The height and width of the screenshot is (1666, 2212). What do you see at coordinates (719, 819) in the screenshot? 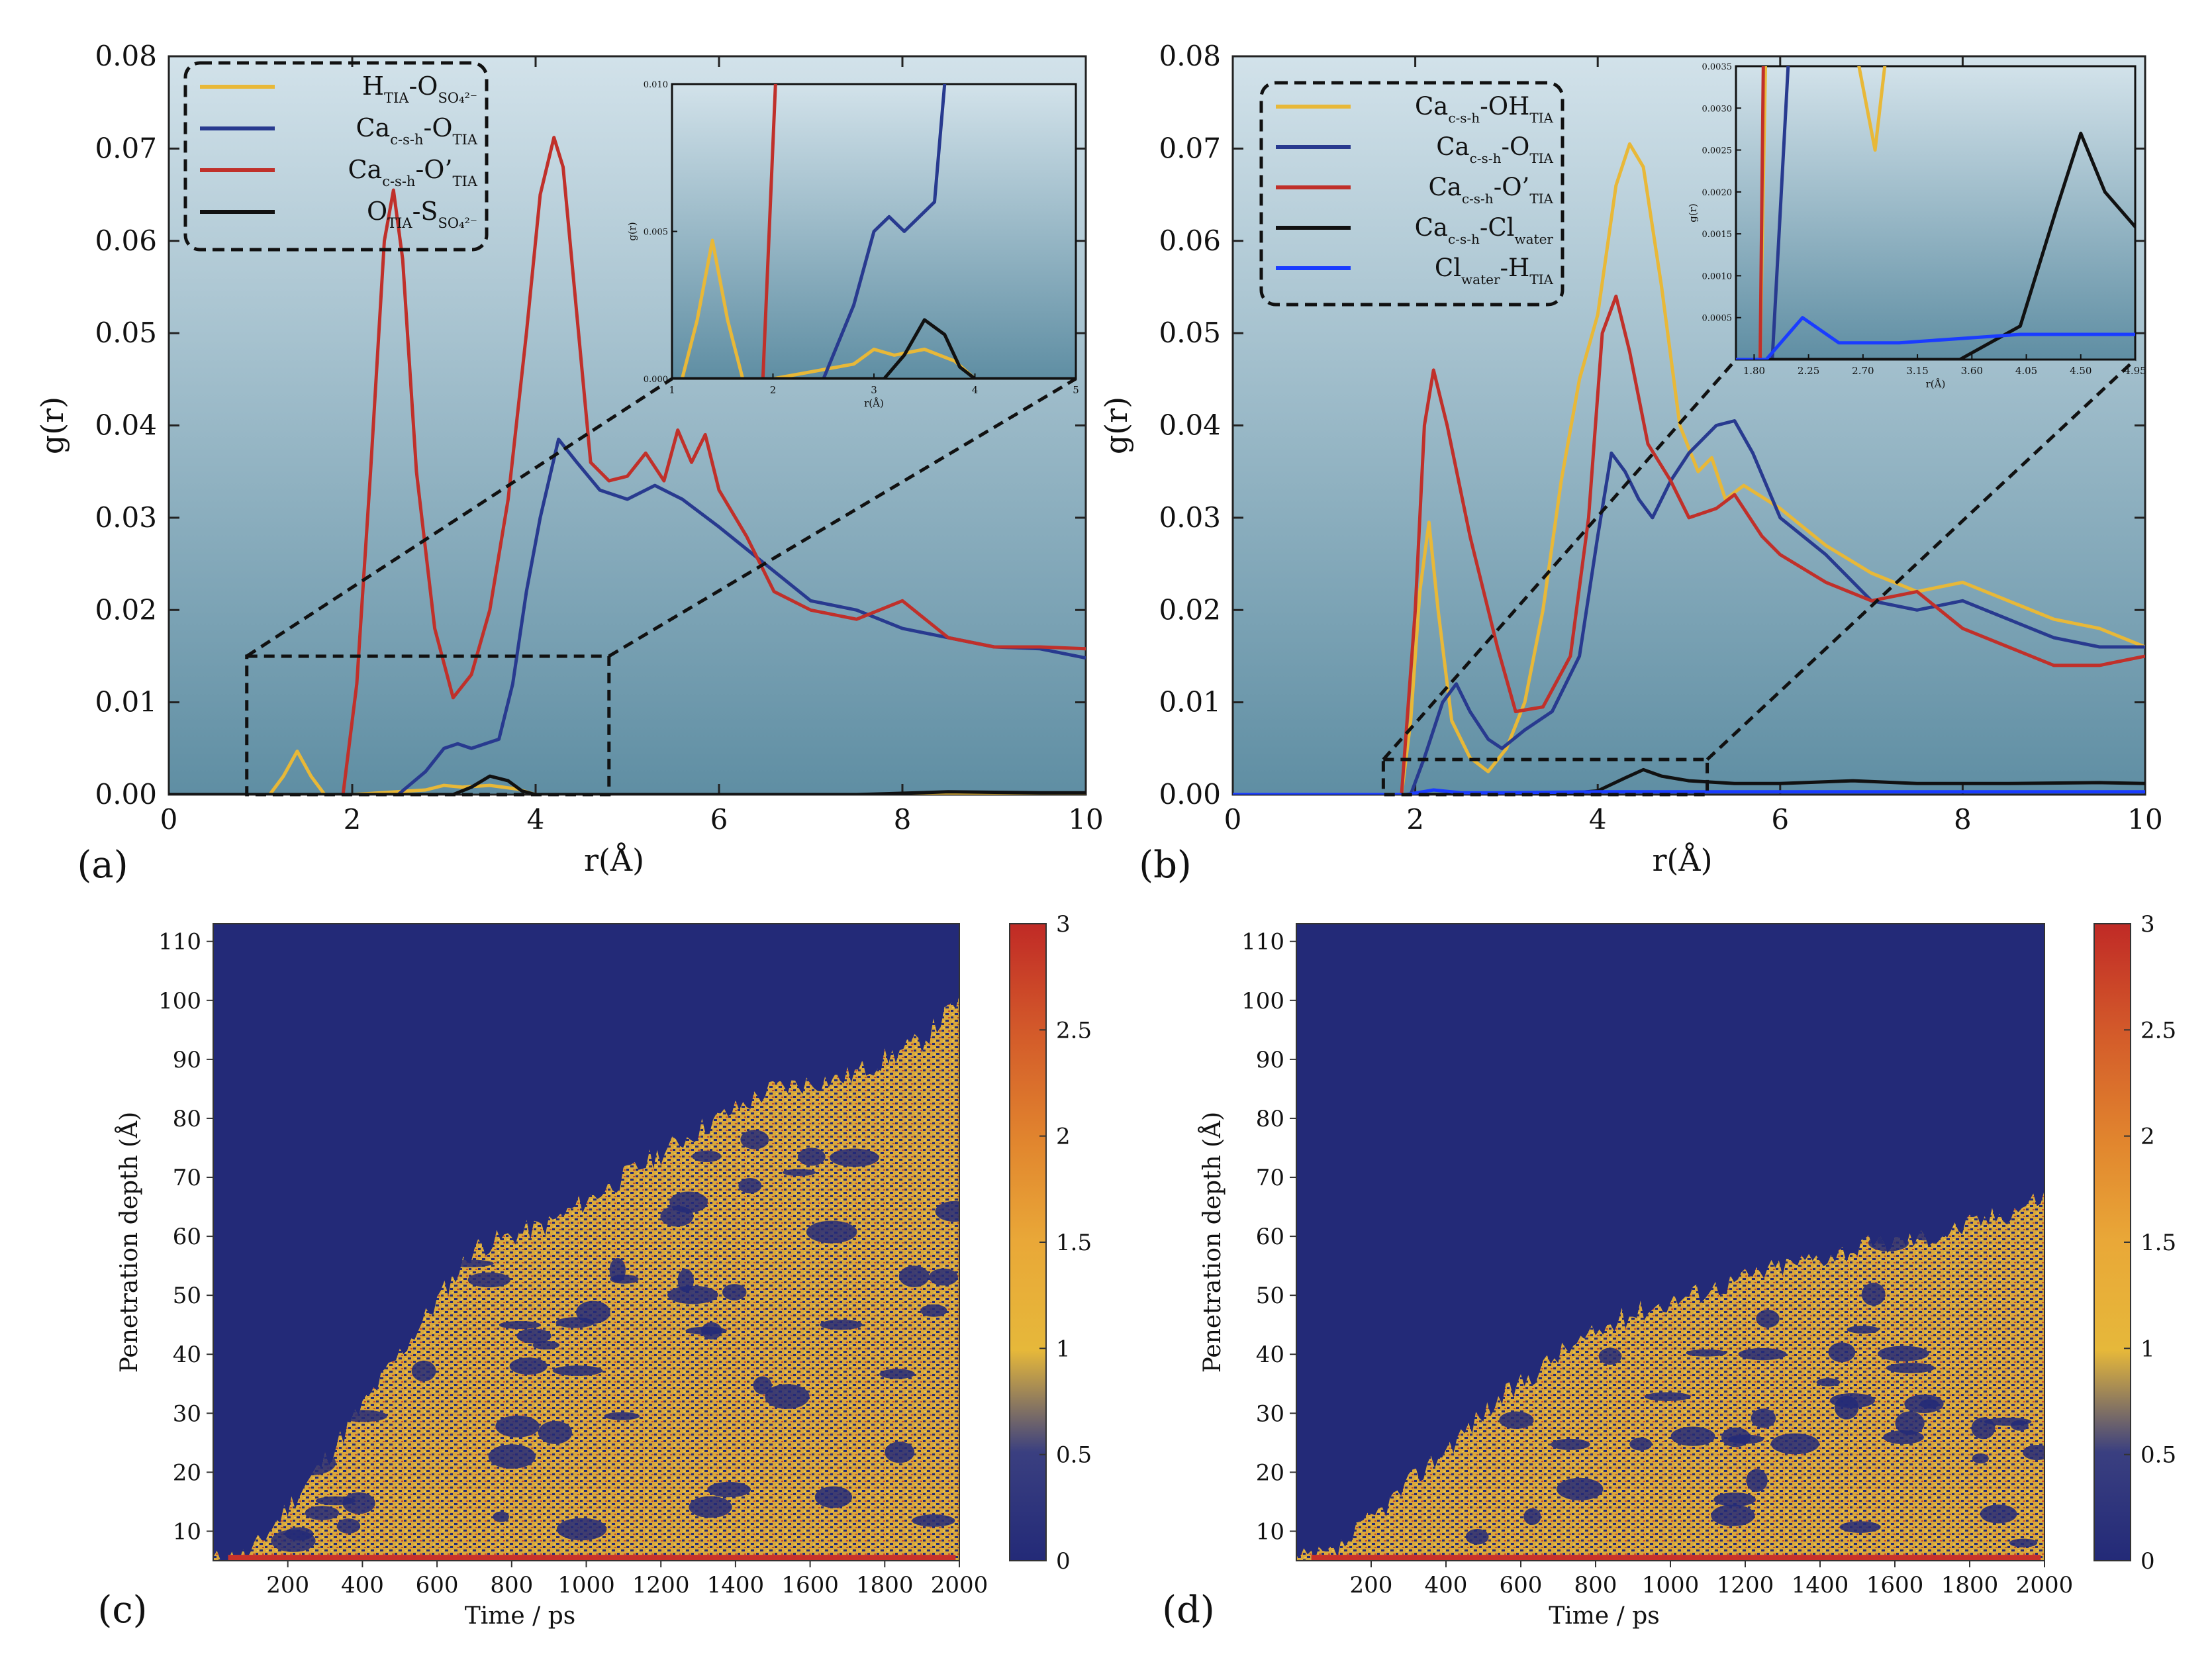
I see `x-tick-label: 6` at bounding box center [719, 819].